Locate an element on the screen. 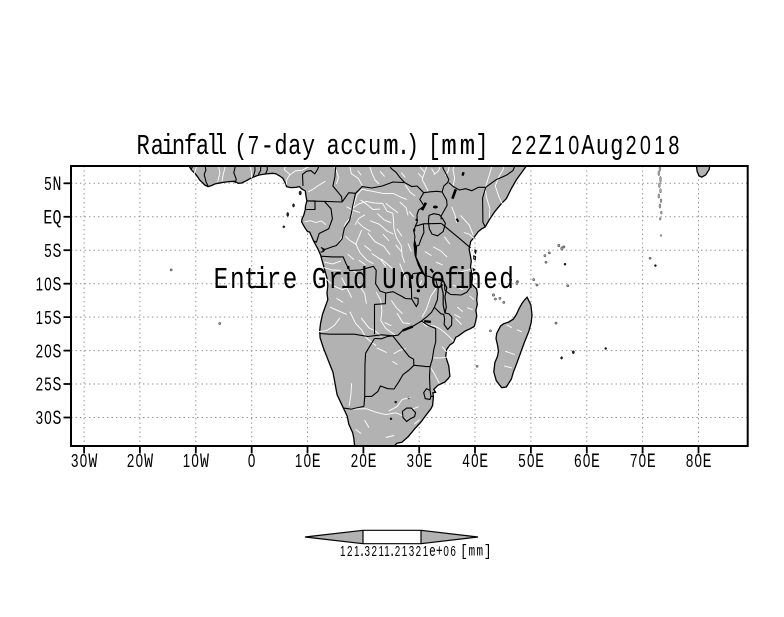  svg-text: y is located at coordinates (308, 146).